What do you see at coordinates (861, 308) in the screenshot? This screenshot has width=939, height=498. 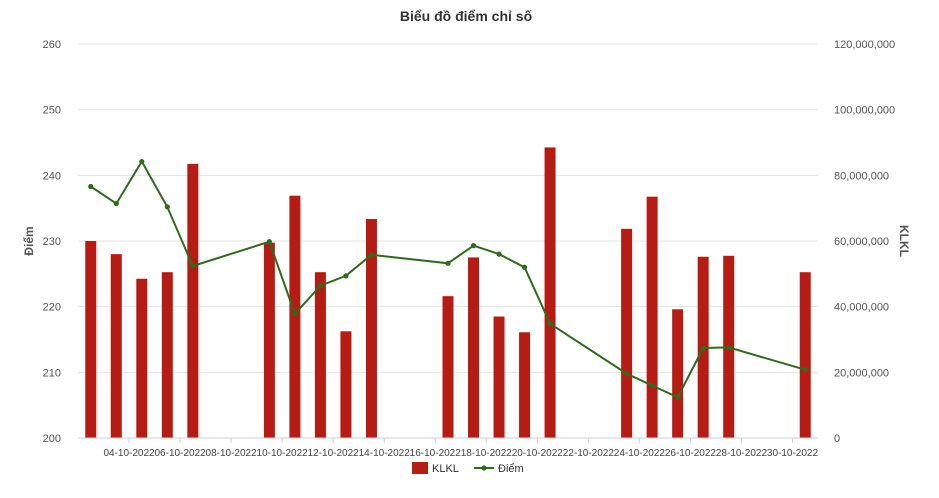 I see `y2-tick-label: 40,000,000` at bounding box center [861, 308].